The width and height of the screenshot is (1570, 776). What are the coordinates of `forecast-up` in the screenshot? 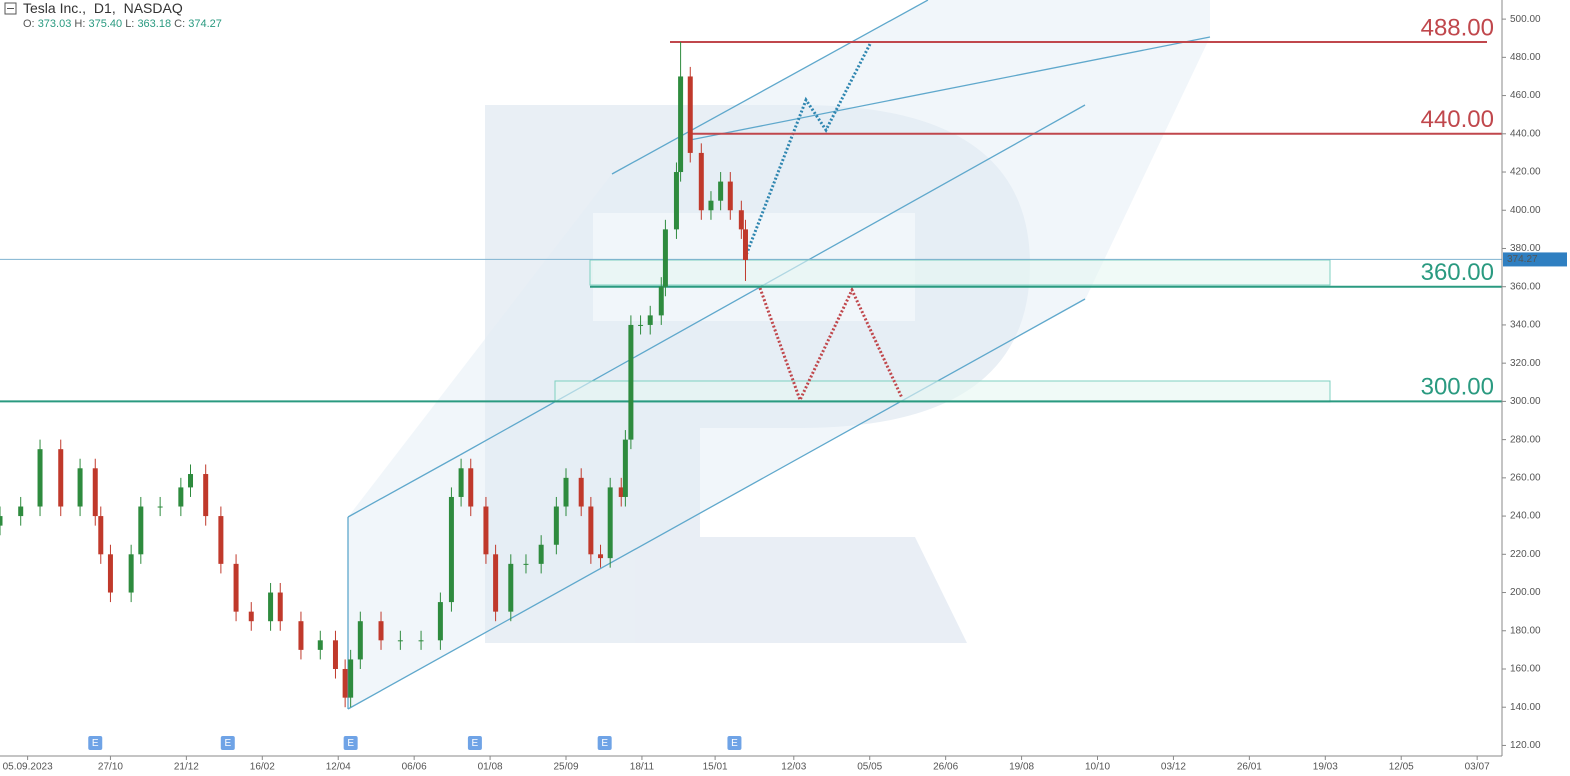 It's located at (807, 151).